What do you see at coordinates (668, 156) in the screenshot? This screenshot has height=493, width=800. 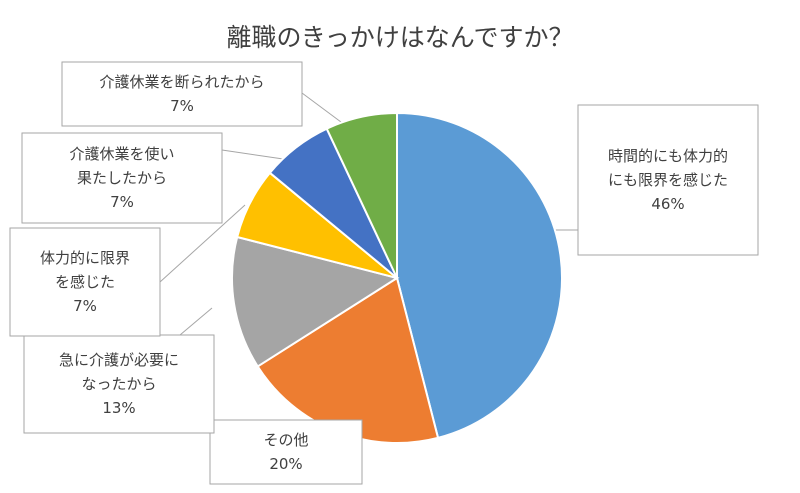 I see `category-label: 時間的にも体力的` at bounding box center [668, 156].